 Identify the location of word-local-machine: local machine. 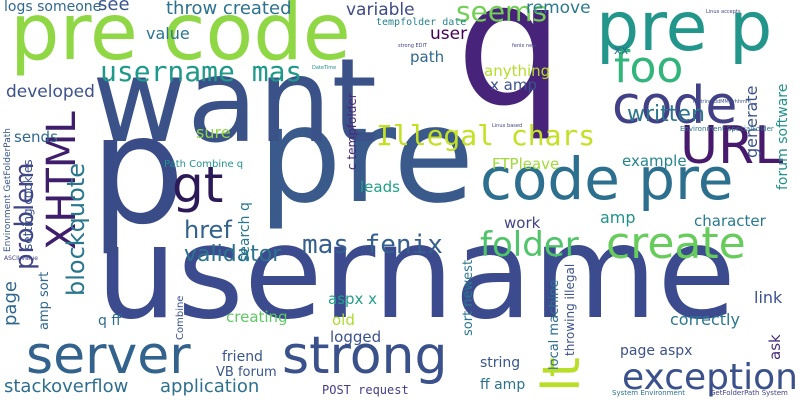
(554, 324).